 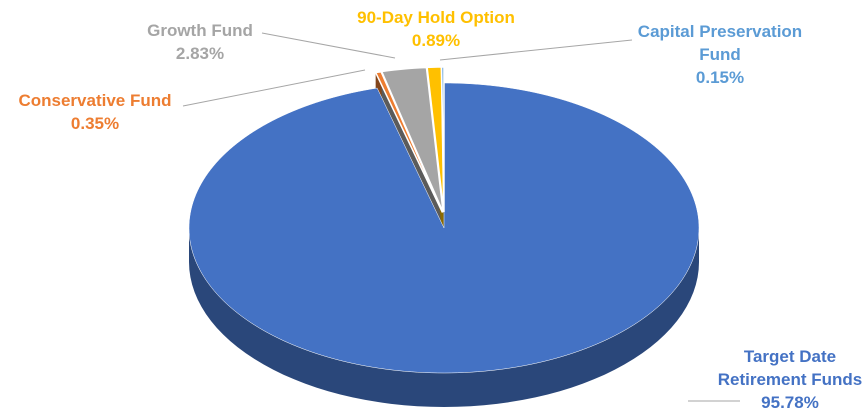 I want to click on data-label-name: Retirement Funds, so click(x=790, y=379).